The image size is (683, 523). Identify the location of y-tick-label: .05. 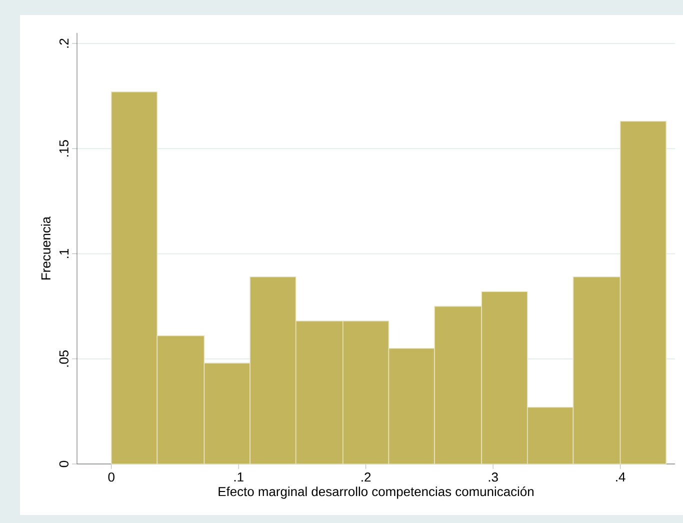
(63, 358).